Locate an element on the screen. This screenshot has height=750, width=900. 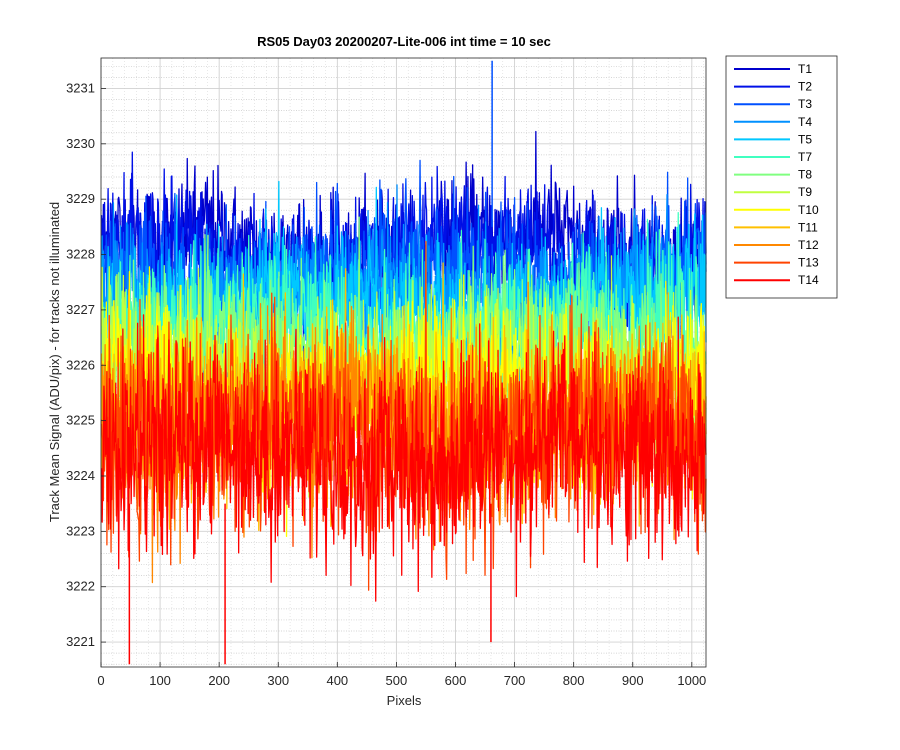
x-axis-label: Pixels is located at coordinates (404, 700).